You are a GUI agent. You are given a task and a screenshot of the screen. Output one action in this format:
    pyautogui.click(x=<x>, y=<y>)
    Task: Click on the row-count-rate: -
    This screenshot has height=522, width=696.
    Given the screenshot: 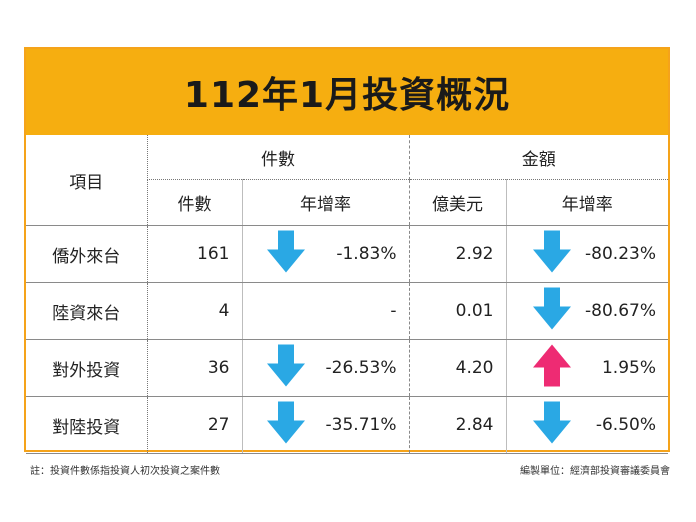 What is the action you would take?
    pyautogui.click(x=393, y=311)
    